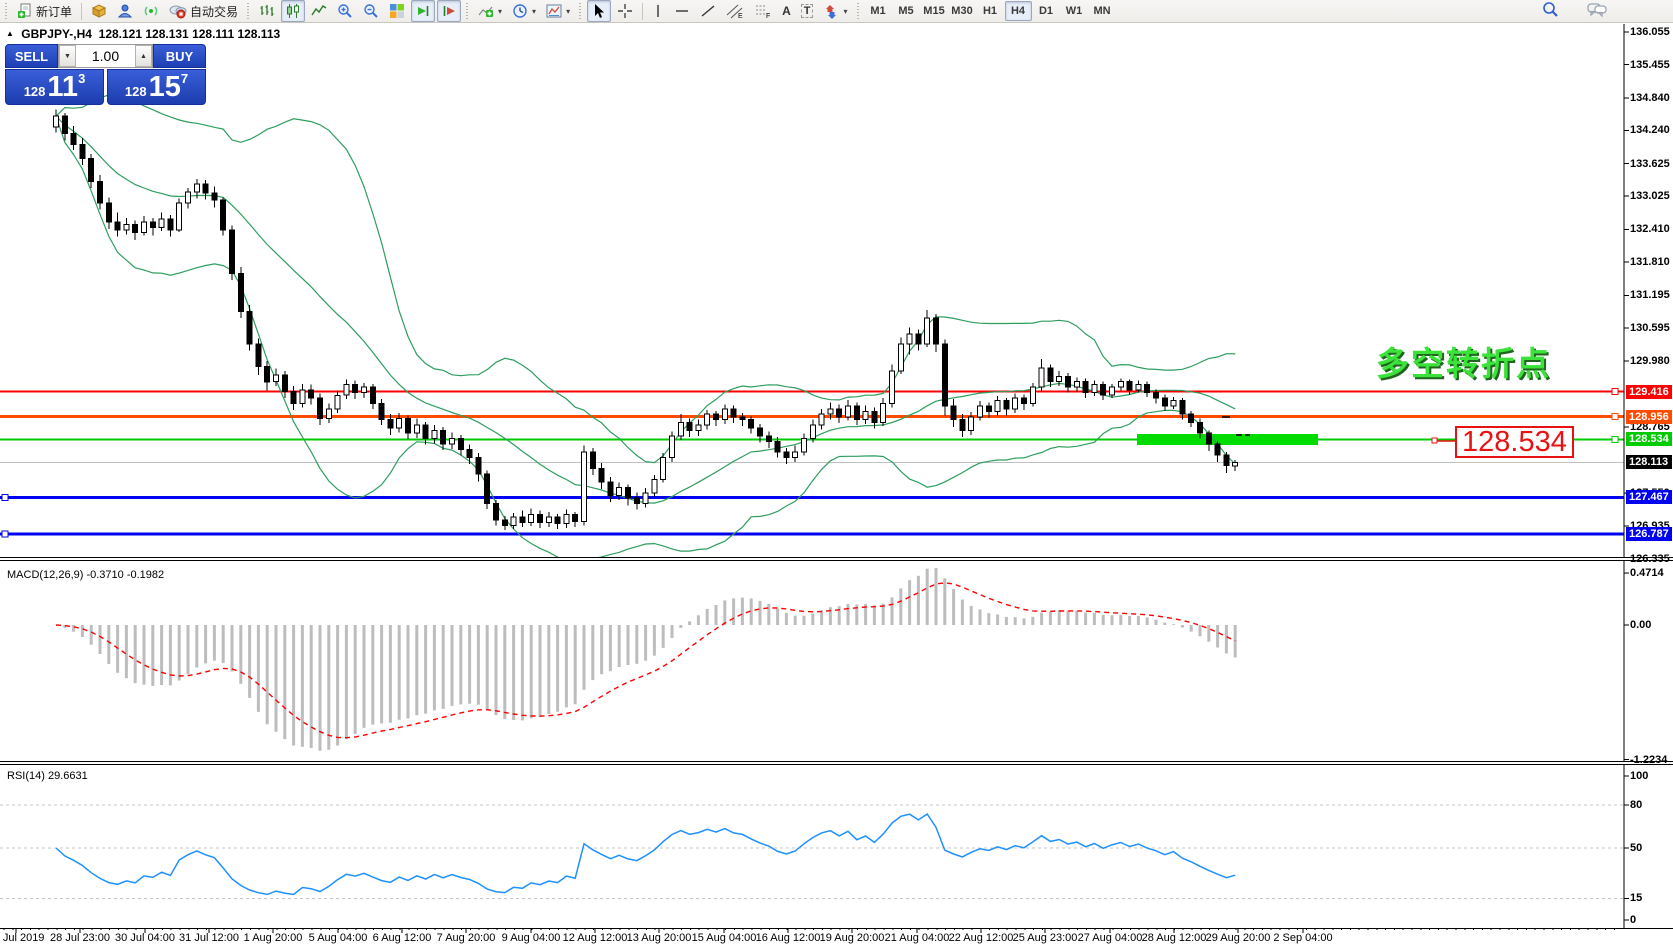 The width and height of the screenshot is (1673, 946). What do you see at coordinates (595, 938) in the screenshot?
I see `time-axis-label: 12 Aug 12:00` at bounding box center [595, 938].